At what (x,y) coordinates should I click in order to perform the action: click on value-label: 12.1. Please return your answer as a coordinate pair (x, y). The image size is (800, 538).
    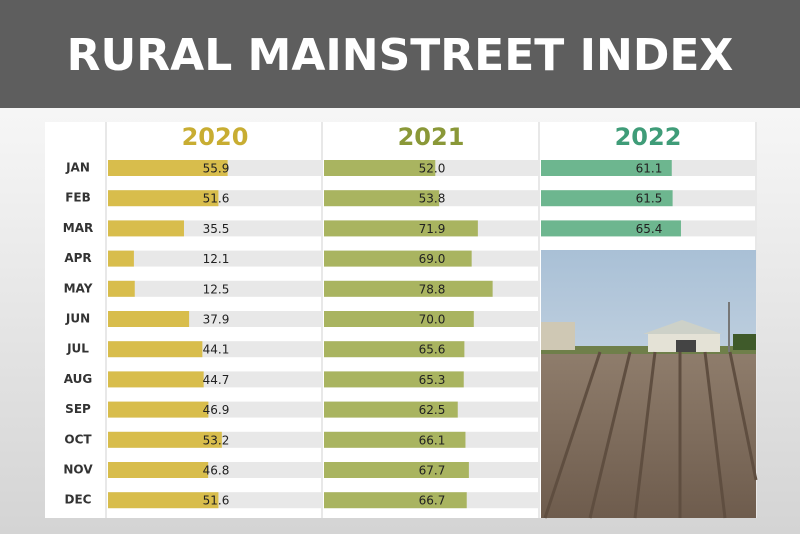
    Looking at the image, I should click on (216, 259).